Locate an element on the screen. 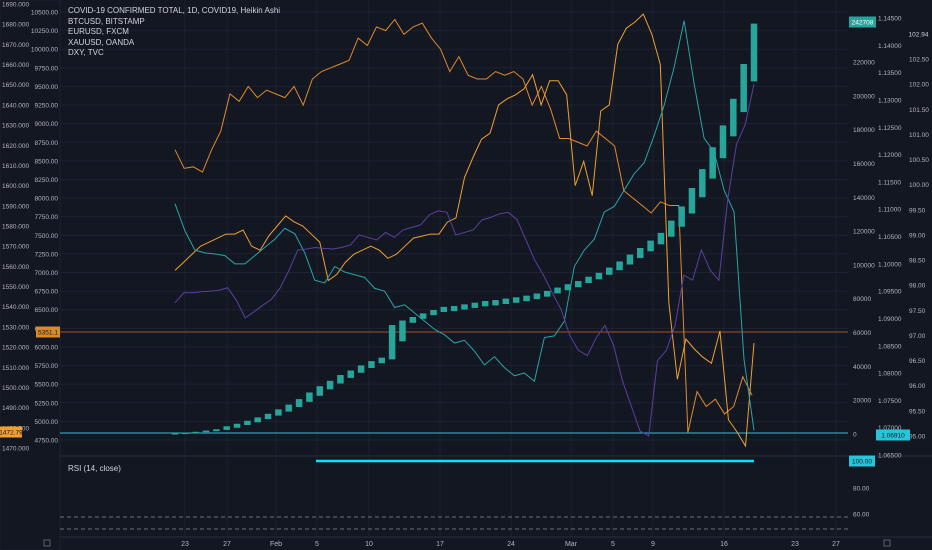 The image size is (932, 550). chart-settings-icon is located at coordinates (47, 543).